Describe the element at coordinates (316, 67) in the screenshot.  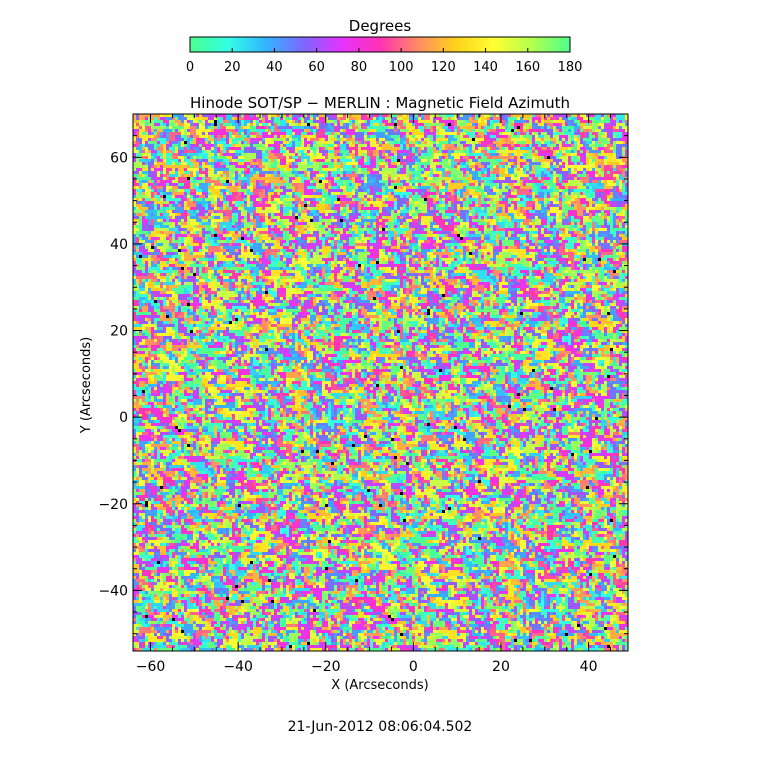
I see `colorbar-tick-label: 60` at that location.